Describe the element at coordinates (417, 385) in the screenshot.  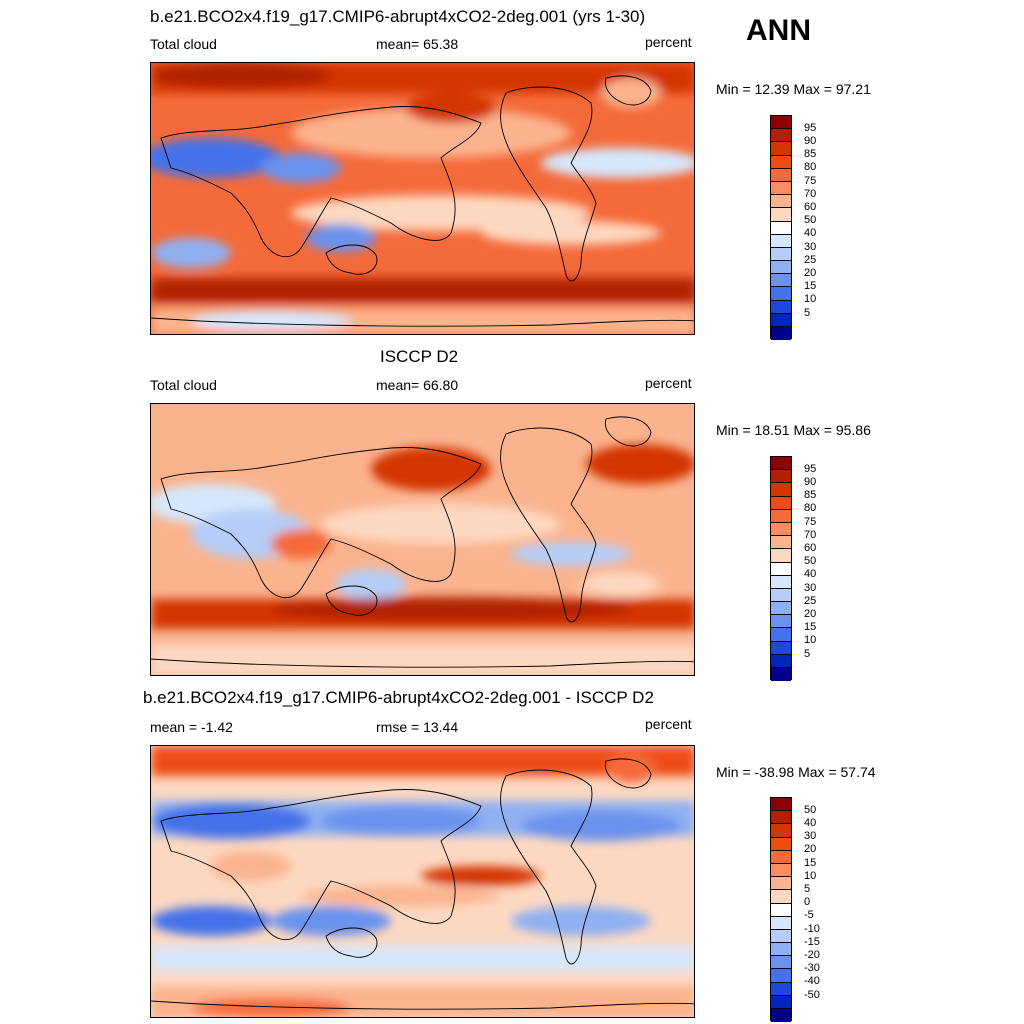
I see `panel2-mean-label: mean= 66.80` at that location.